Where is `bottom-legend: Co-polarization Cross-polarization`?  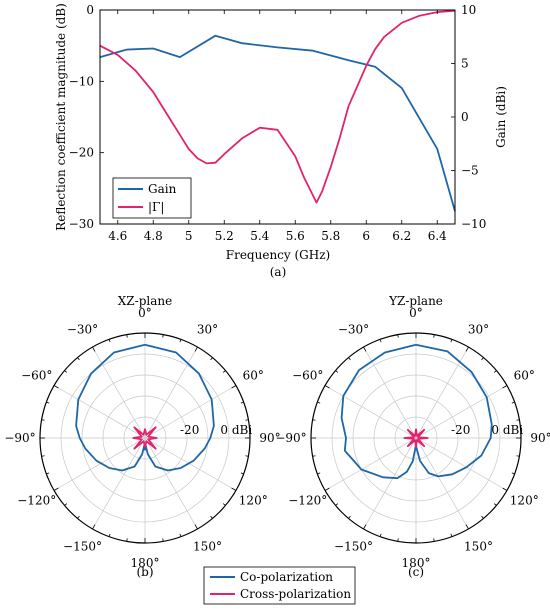 bottom-legend: Co-polarization Cross-polarization is located at coordinates (279, 585).